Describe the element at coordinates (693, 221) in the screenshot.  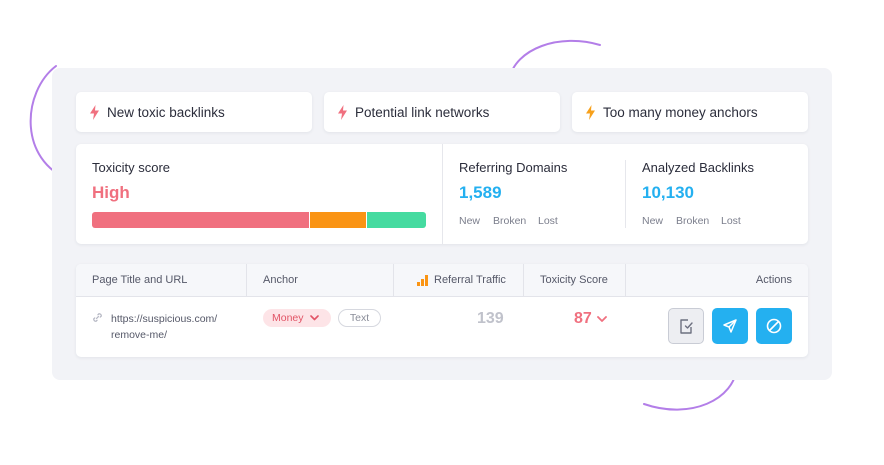
I see `analyzed-broken-link: Broken` at that location.